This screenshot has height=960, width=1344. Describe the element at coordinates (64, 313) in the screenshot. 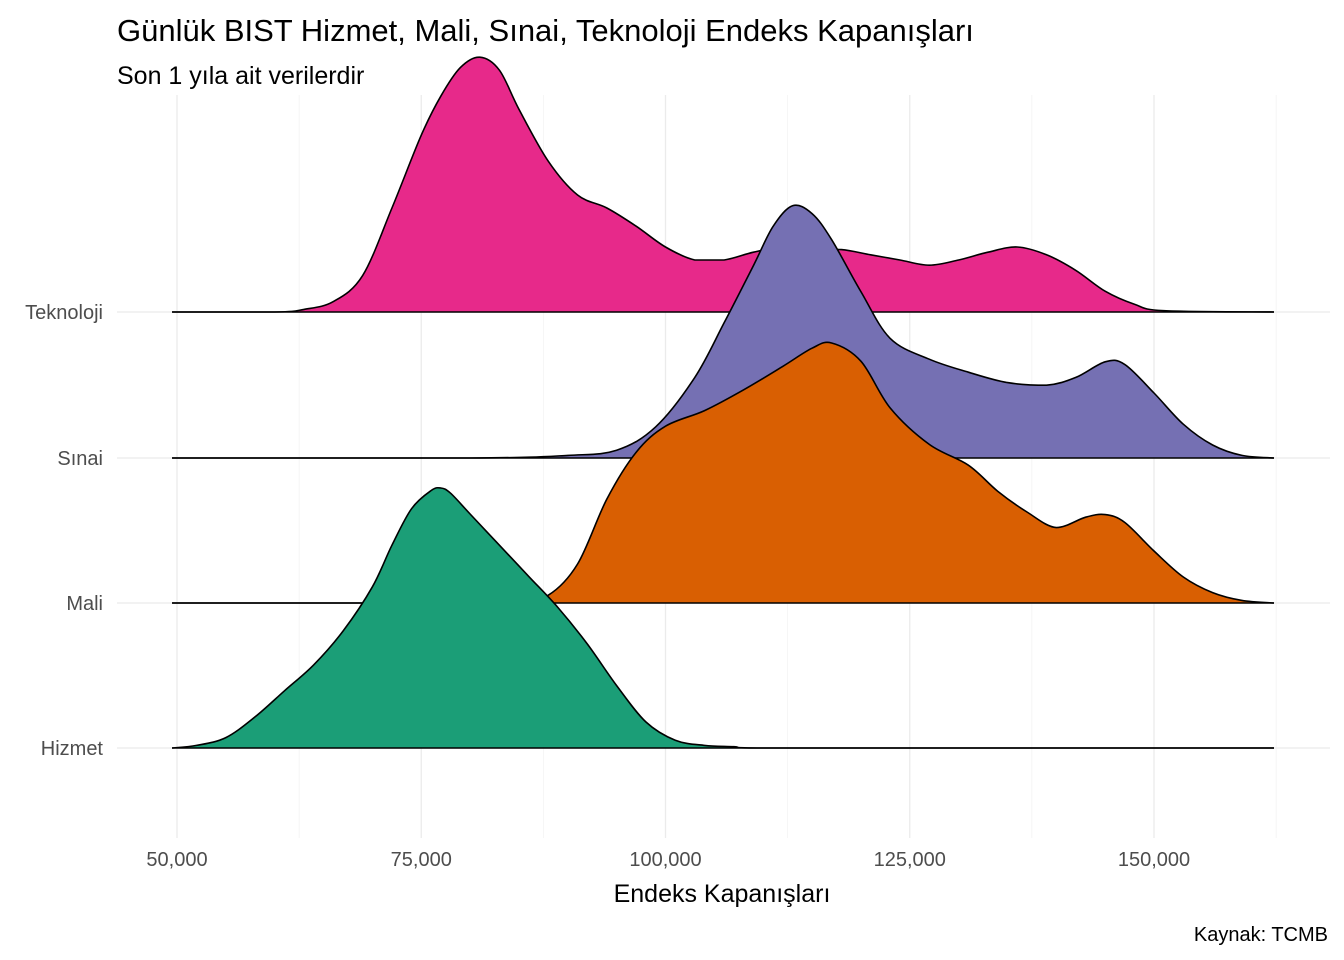

I see `y-tick-label-teknoloji: Teknoloji` at that location.